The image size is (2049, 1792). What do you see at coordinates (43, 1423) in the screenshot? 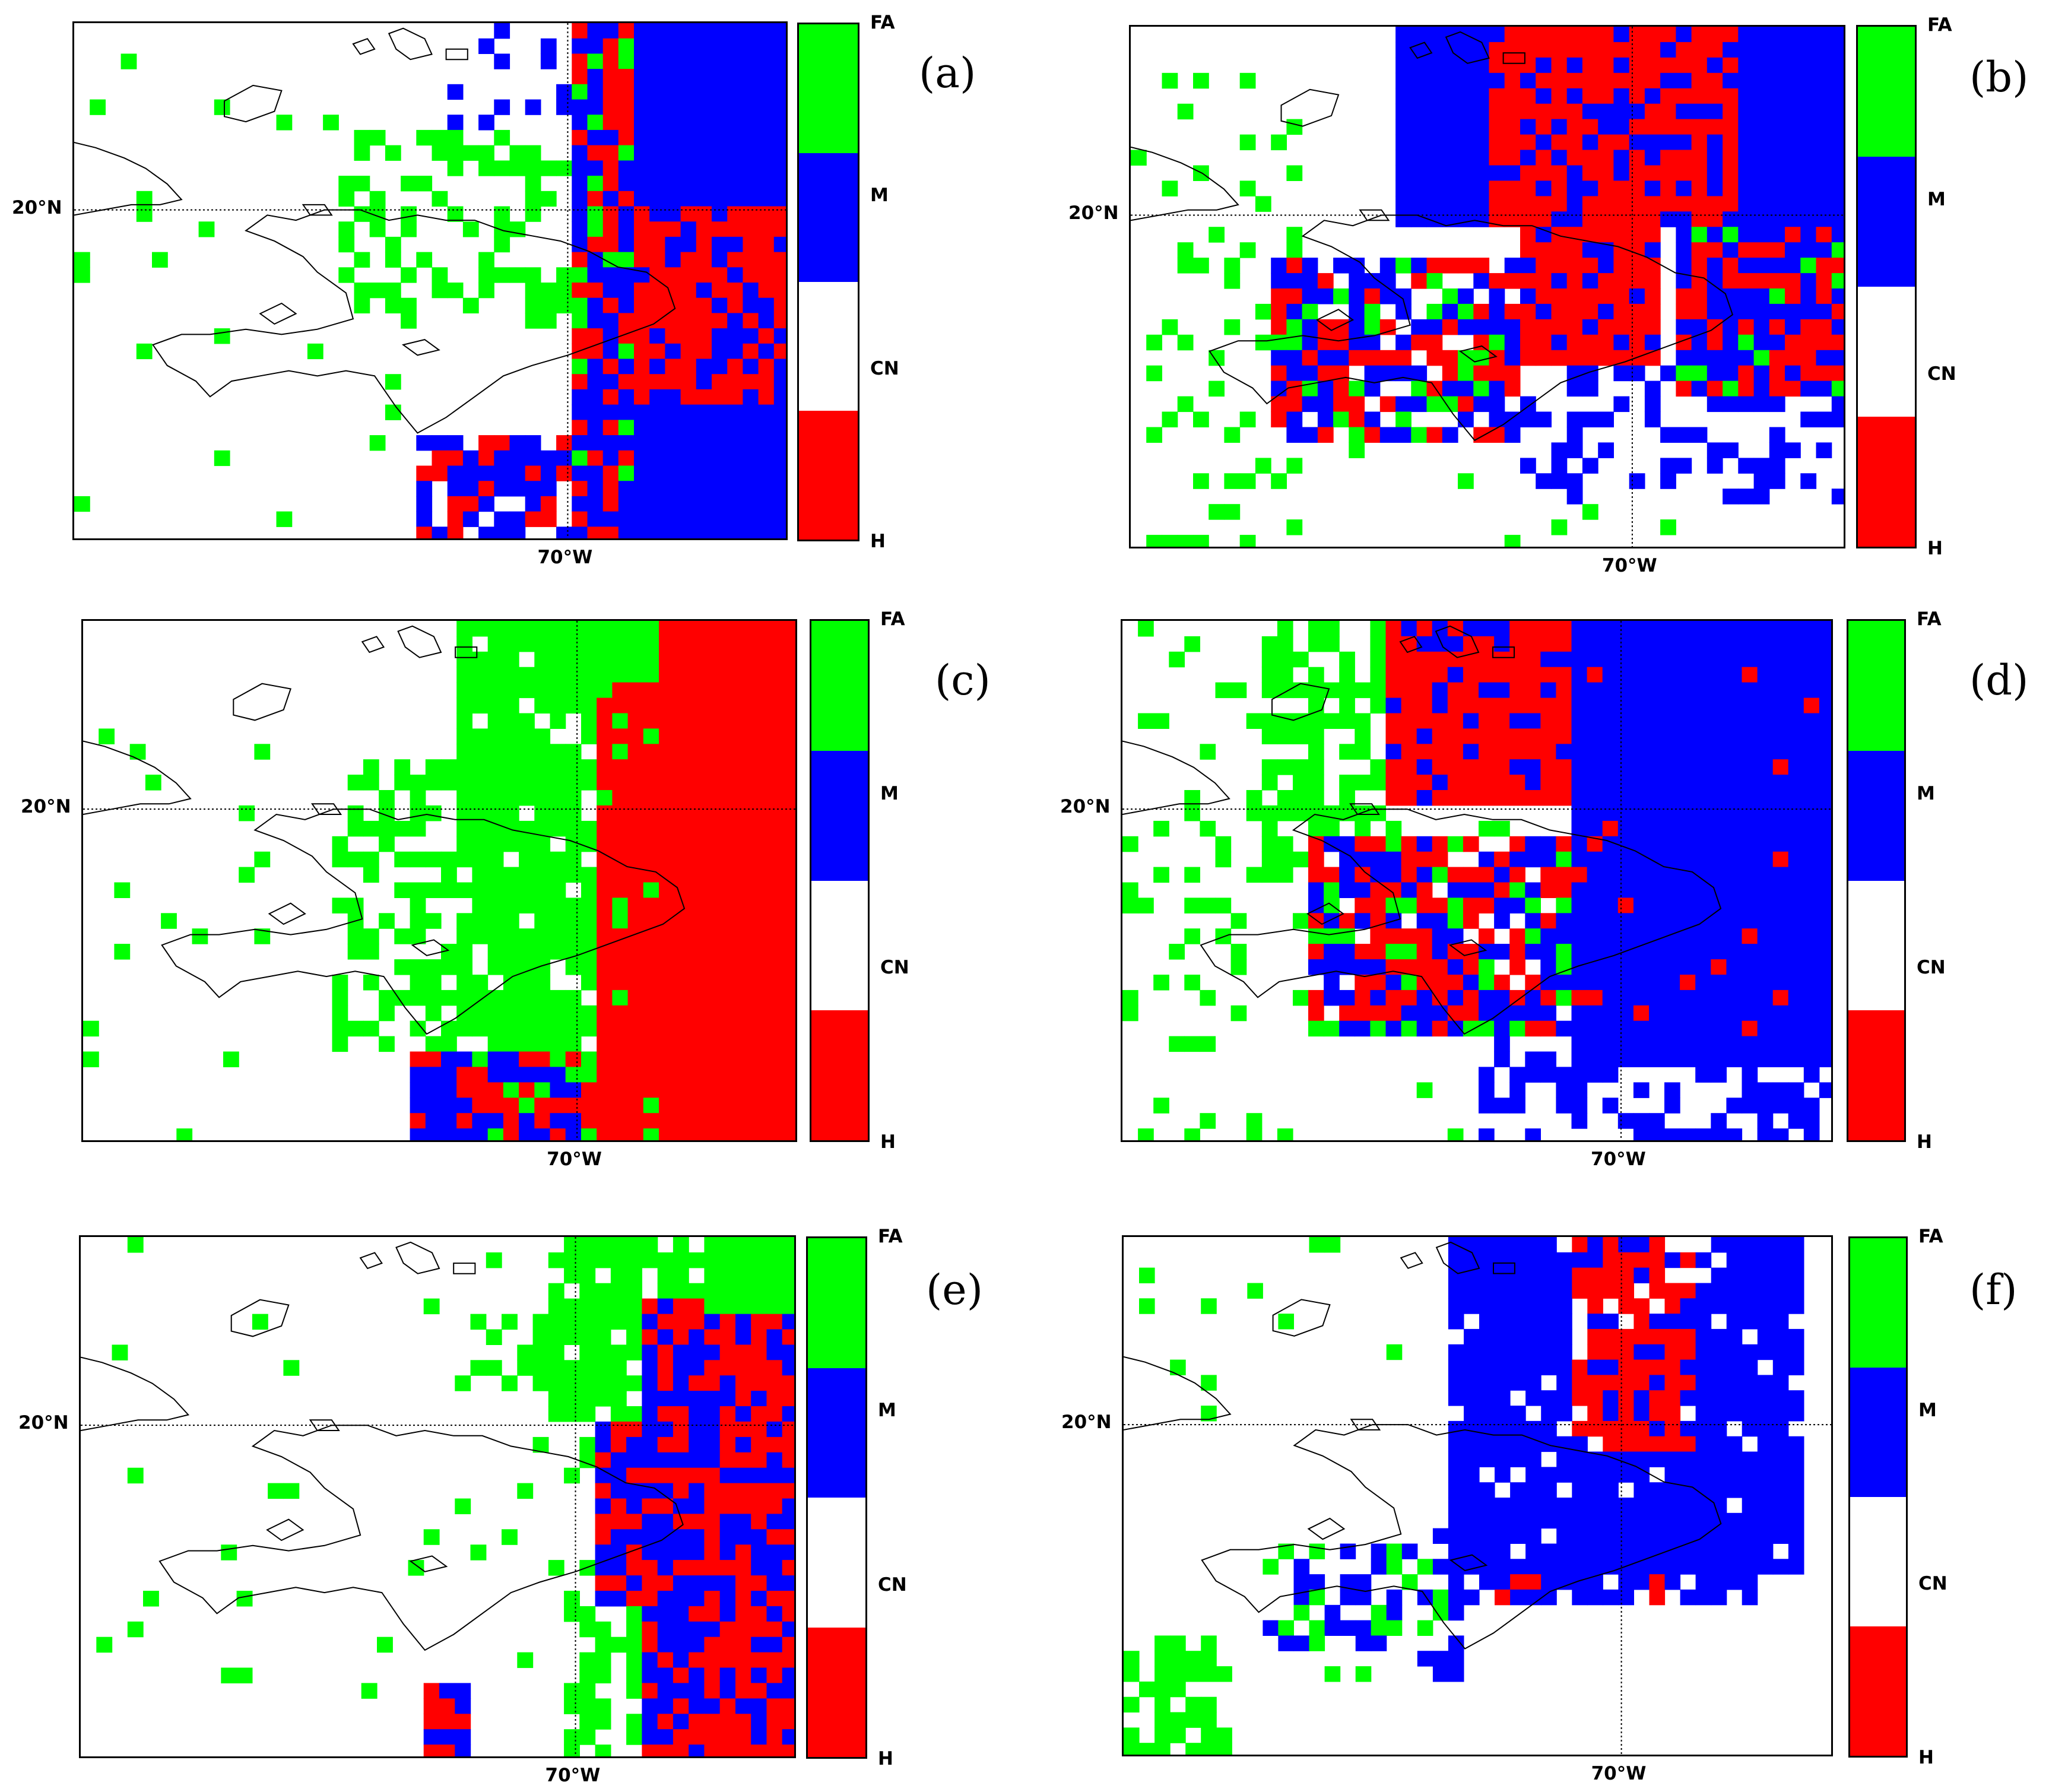
I see `latitude-tick-label: 20°N` at bounding box center [43, 1423].